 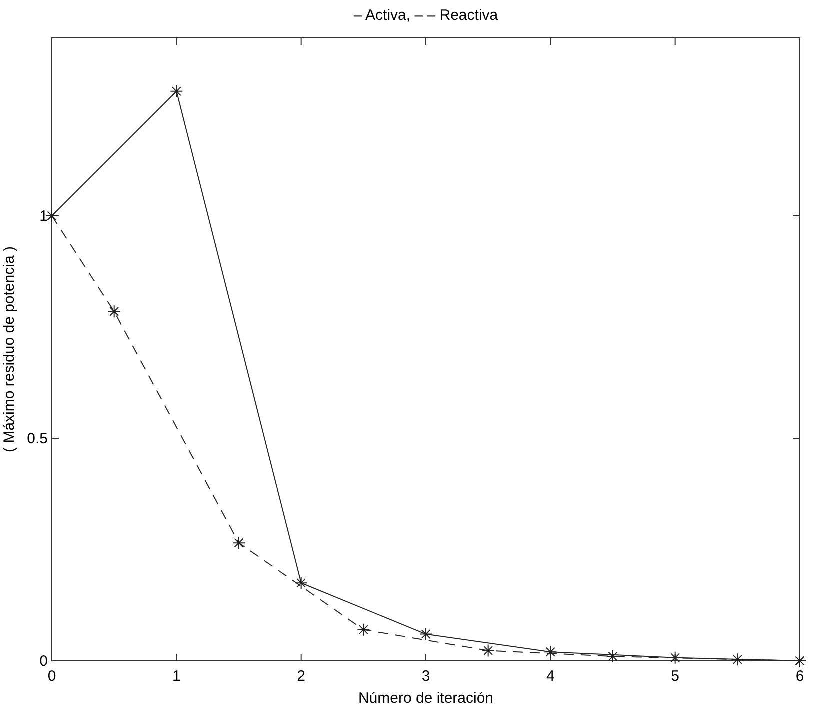 What do you see at coordinates (176, 676) in the screenshot?
I see `x-tick-label: 1` at bounding box center [176, 676].